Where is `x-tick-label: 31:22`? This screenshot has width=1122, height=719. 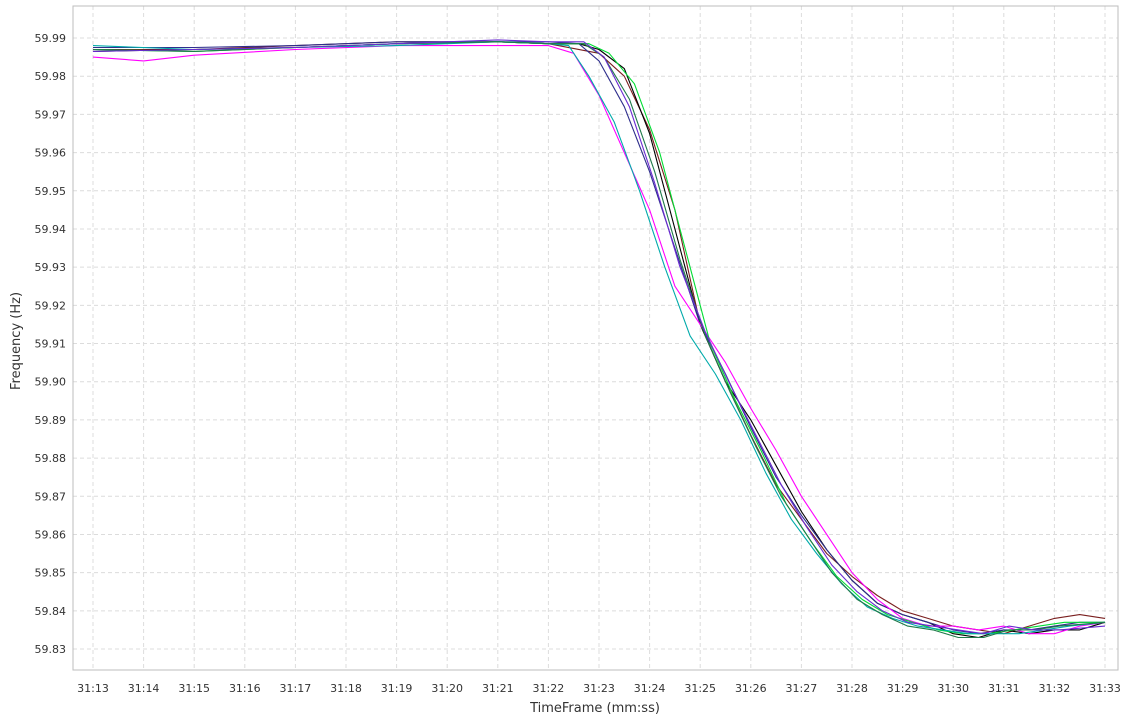 x-tick-label: 31:22 is located at coordinates (549, 688).